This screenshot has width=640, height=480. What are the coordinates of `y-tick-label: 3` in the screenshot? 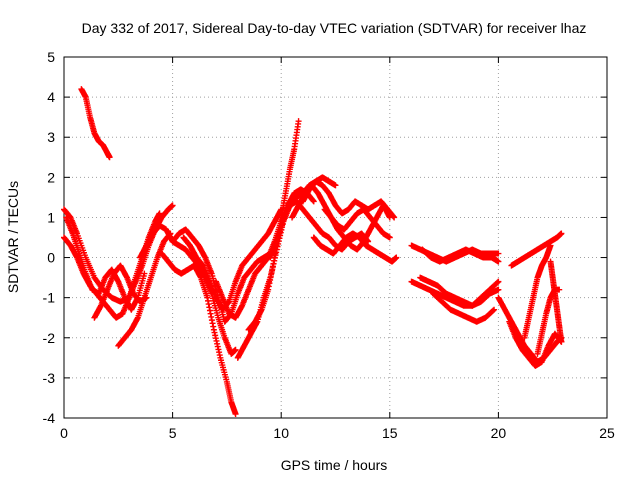 It's located at (51, 137).